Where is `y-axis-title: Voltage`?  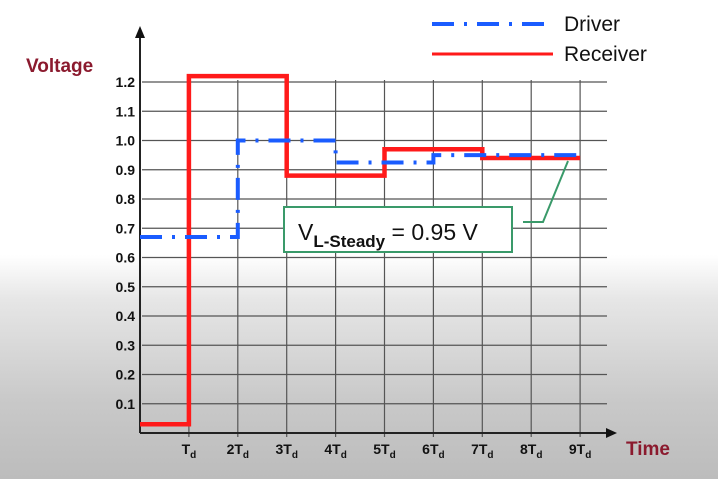
y-axis-title: Voltage is located at coordinates (59, 66).